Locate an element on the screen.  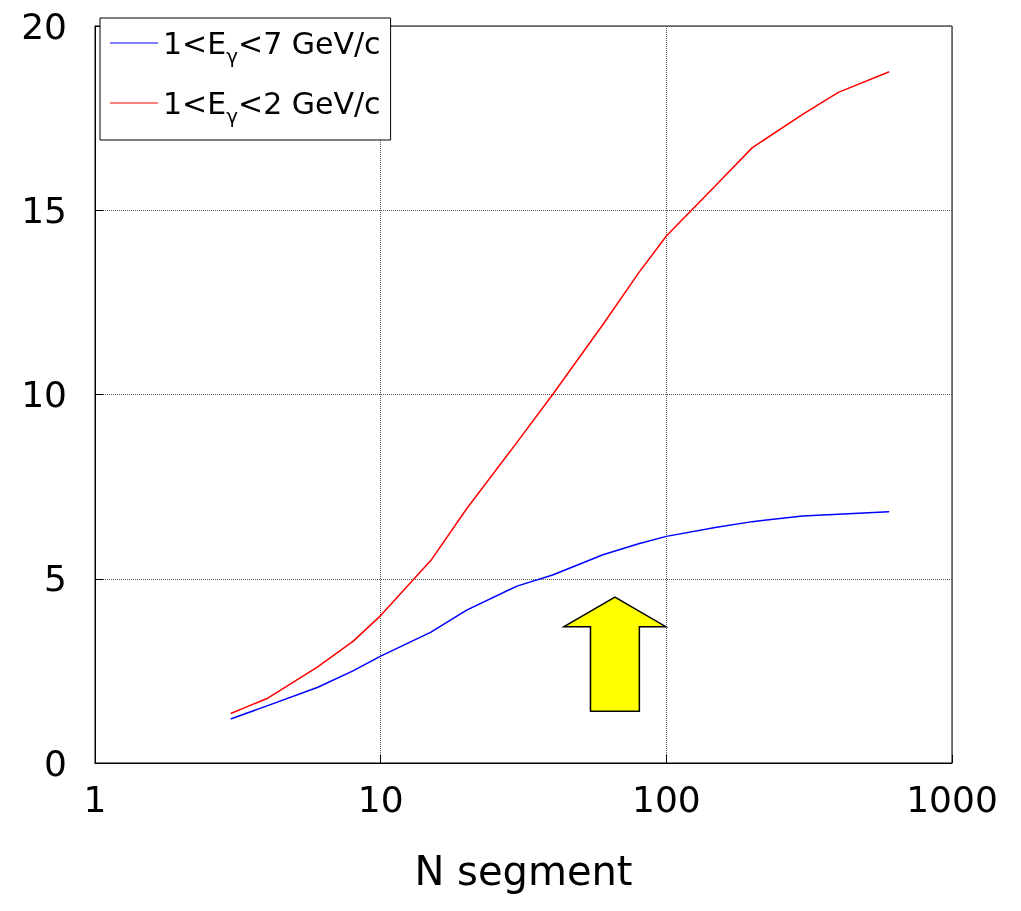
x-tick-label: 10 is located at coordinates (380, 799).